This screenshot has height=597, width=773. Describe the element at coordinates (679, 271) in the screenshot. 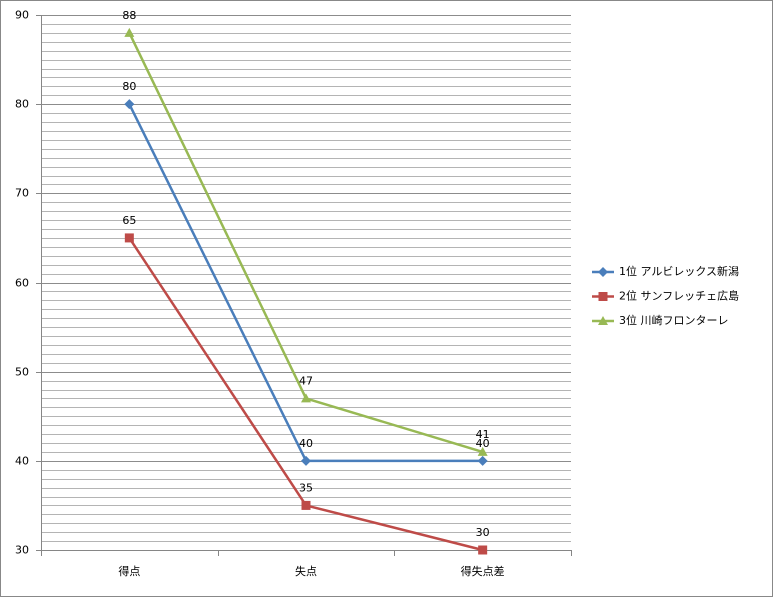

I see `legend-label: 1位 アルビレックス新潟` at that location.